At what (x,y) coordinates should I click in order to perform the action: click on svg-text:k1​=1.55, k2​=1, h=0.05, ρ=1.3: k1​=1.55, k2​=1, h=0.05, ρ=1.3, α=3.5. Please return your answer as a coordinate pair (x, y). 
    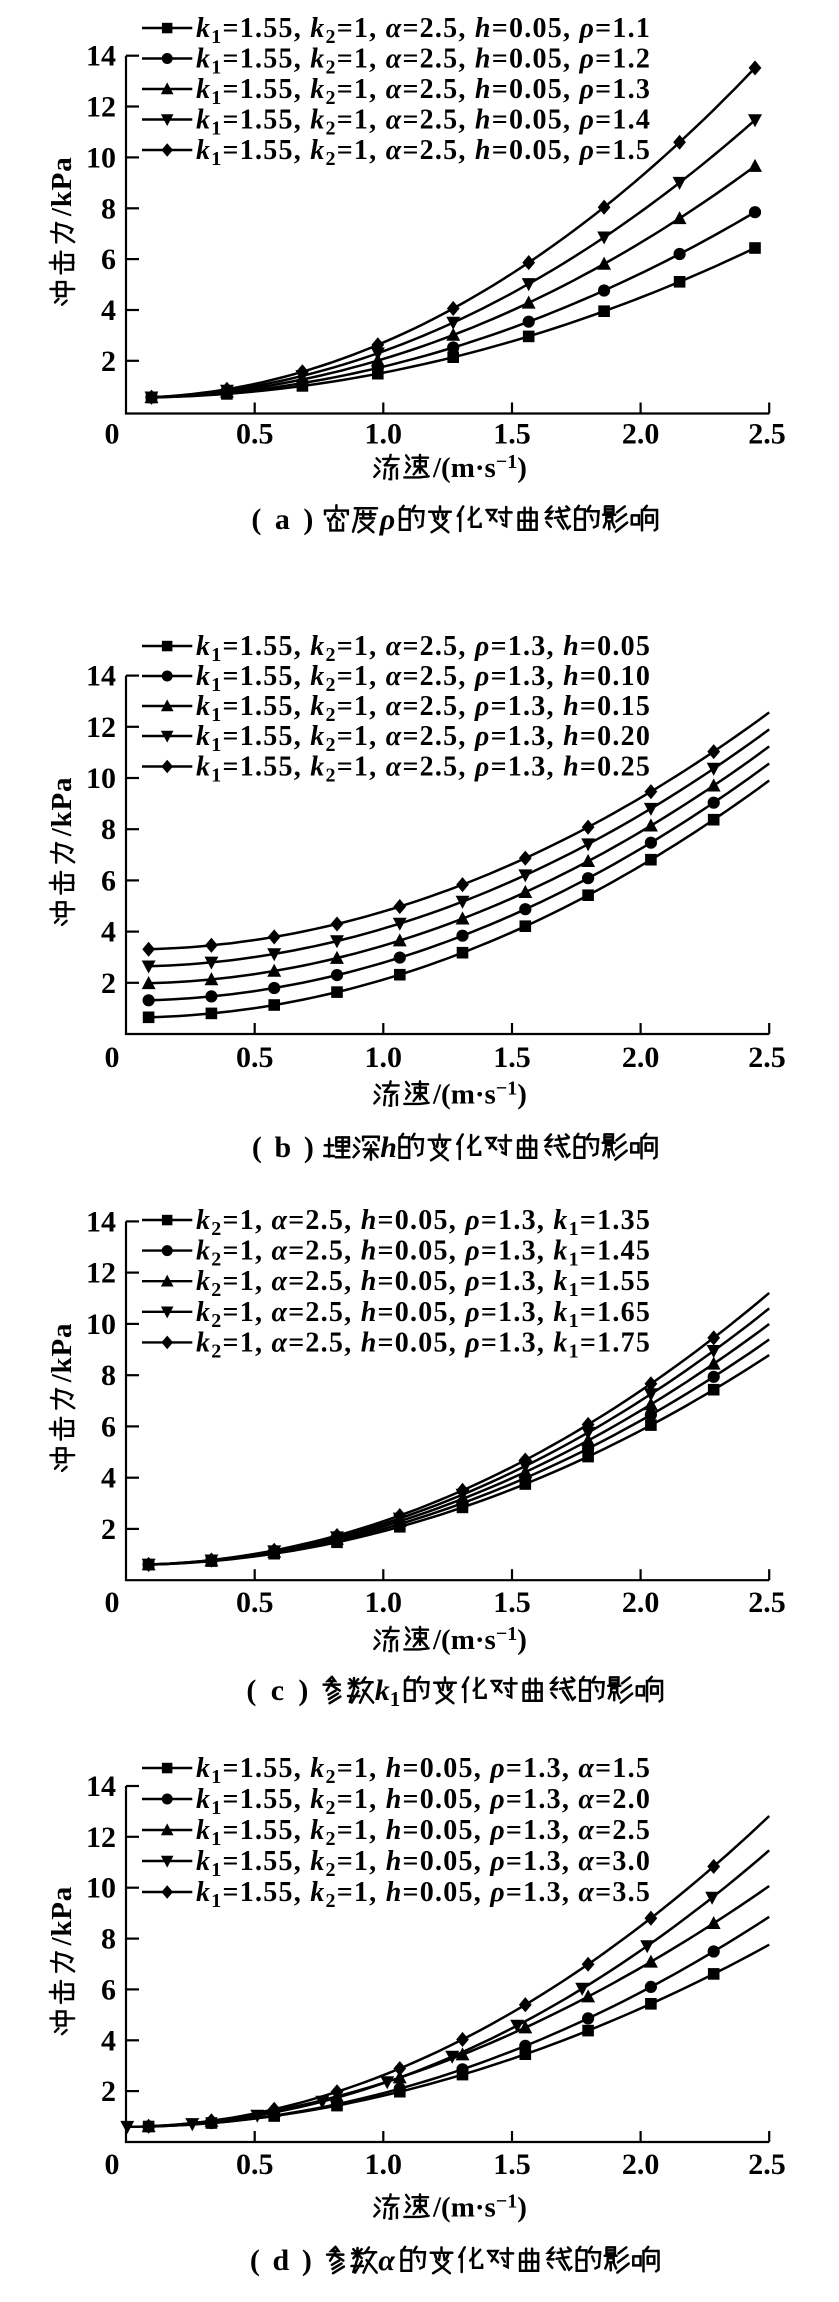
    Looking at the image, I should click on (423, 1894).